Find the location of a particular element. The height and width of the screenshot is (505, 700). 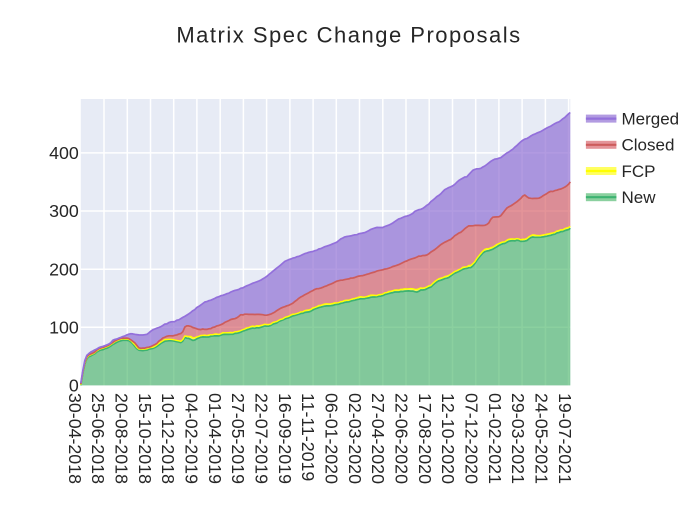

svg-text: 300 is located at coordinates (64, 211).